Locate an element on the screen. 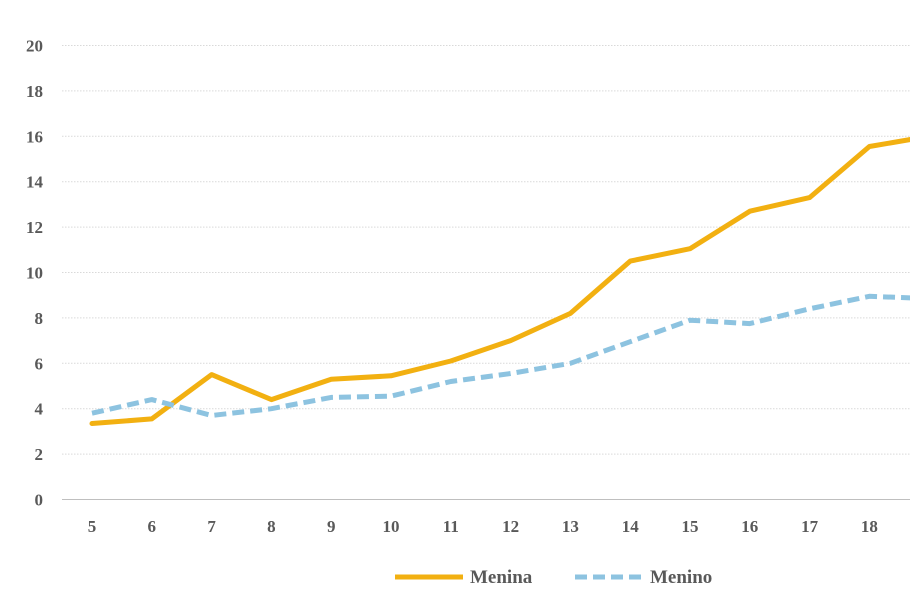  y-tick-label: 8 is located at coordinates (39, 318).